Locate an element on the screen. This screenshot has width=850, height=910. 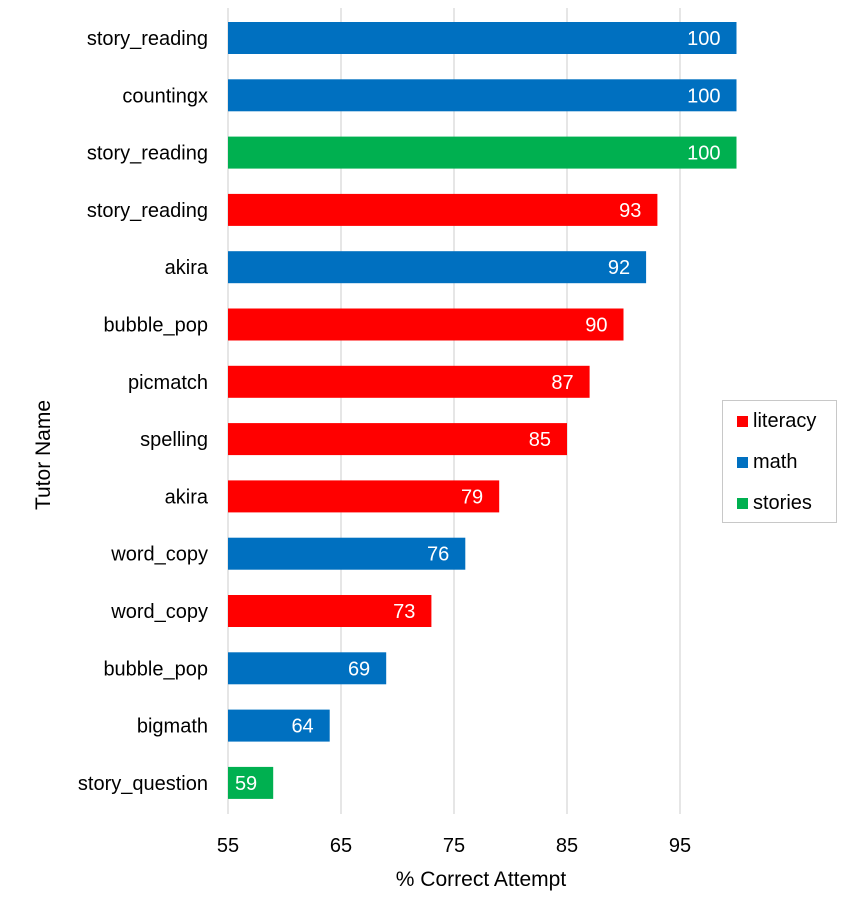
x-tick-label-95: 95 is located at coordinates (680, 846).